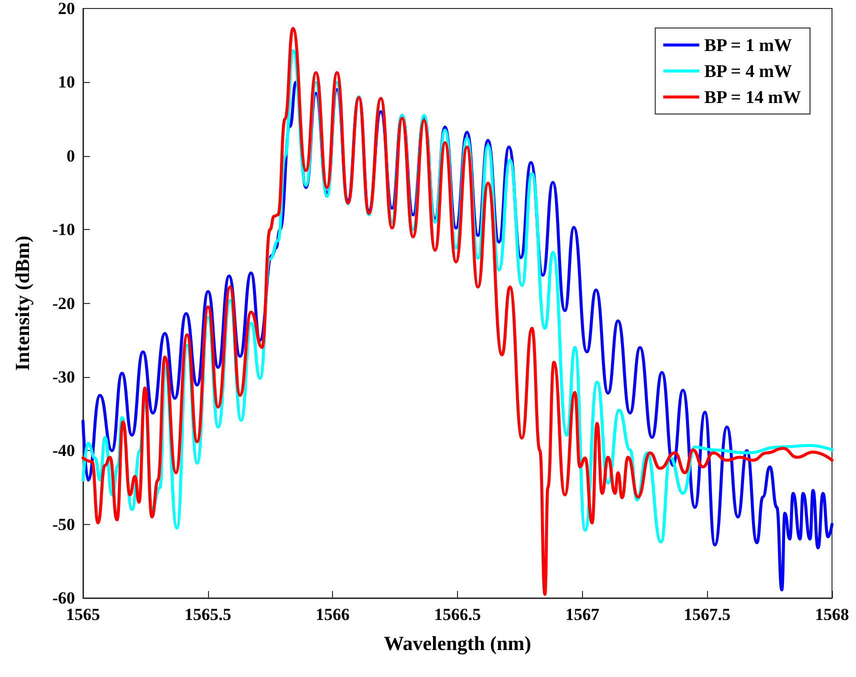 This screenshot has height=677, width=856. I want to click on y-axis-title: Intensity (dBm), so click(23, 303).